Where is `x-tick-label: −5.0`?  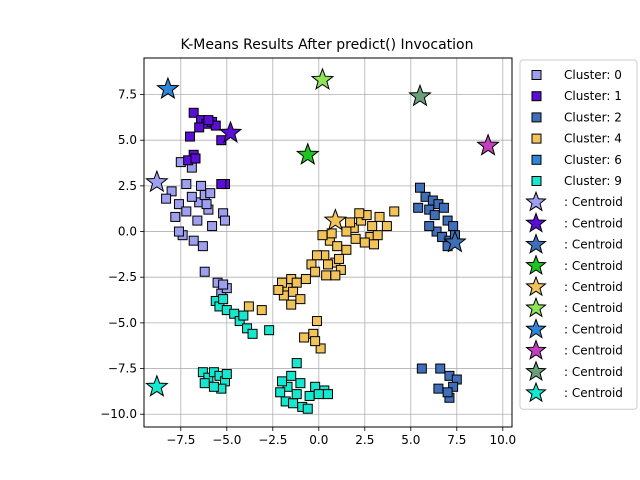
x-tick-label: −5.0 is located at coordinates (226, 440).